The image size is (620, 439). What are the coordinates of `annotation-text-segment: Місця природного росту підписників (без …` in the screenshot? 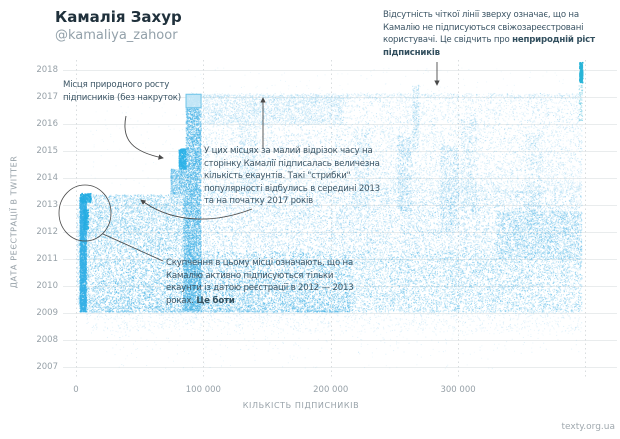 It's located at (122, 91).